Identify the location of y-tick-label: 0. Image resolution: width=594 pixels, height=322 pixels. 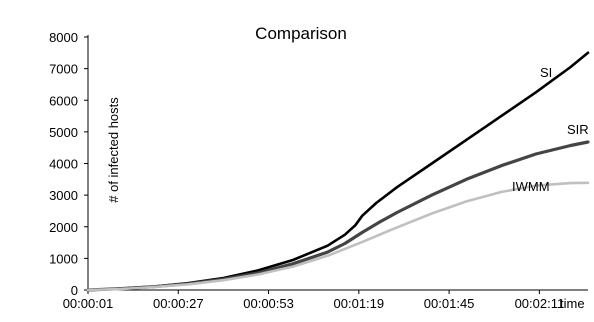
(74, 290).